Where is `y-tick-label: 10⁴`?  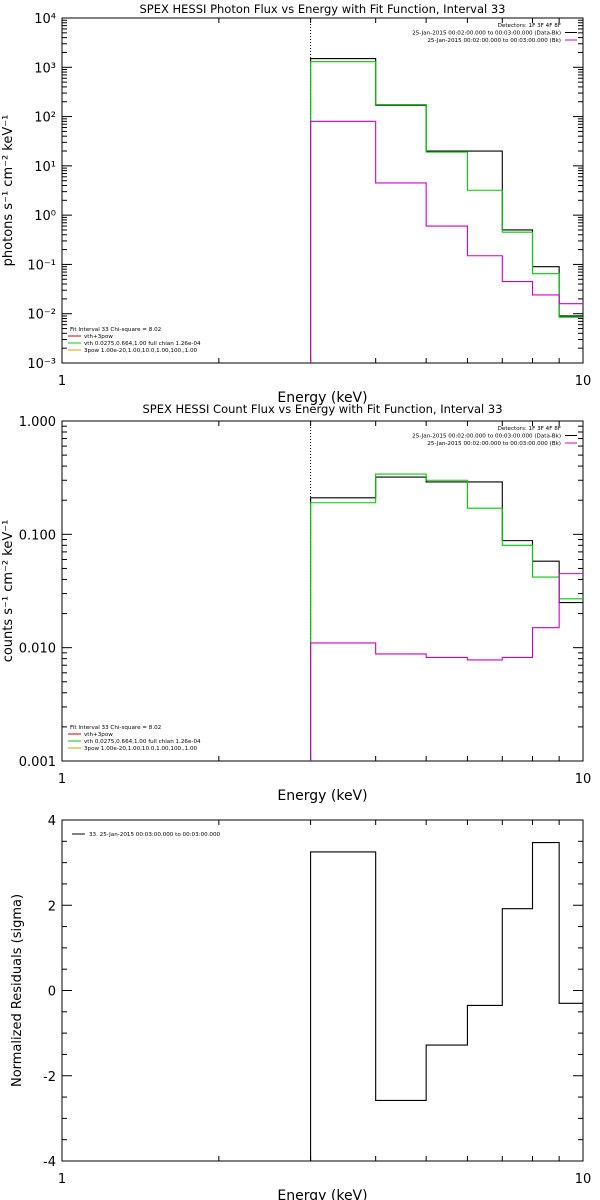
y-tick-label: 10⁴ is located at coordinates (45, 19).